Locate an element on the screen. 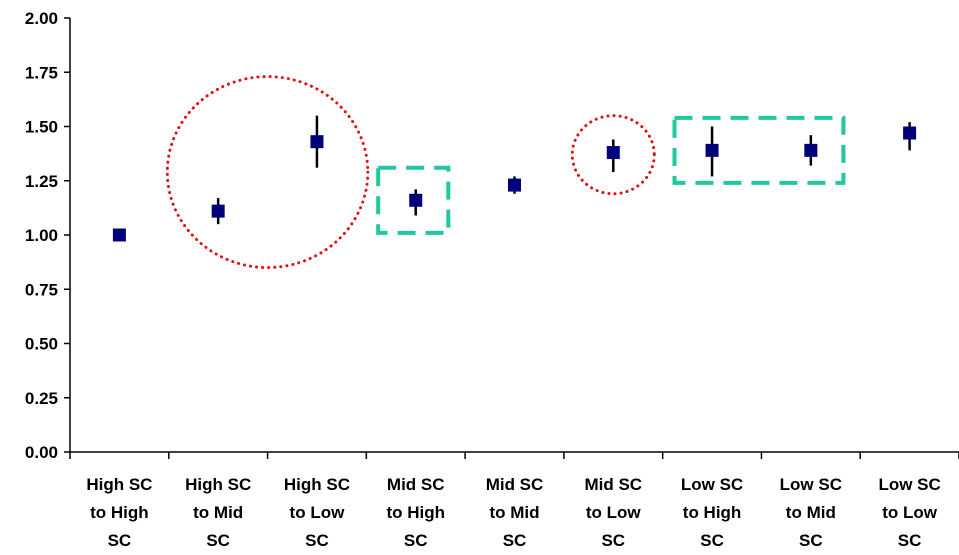 Image resolution: width=959 pixels, height=555 pixels. y-tick-label: 0.25 is located at coordinates (41, 398).